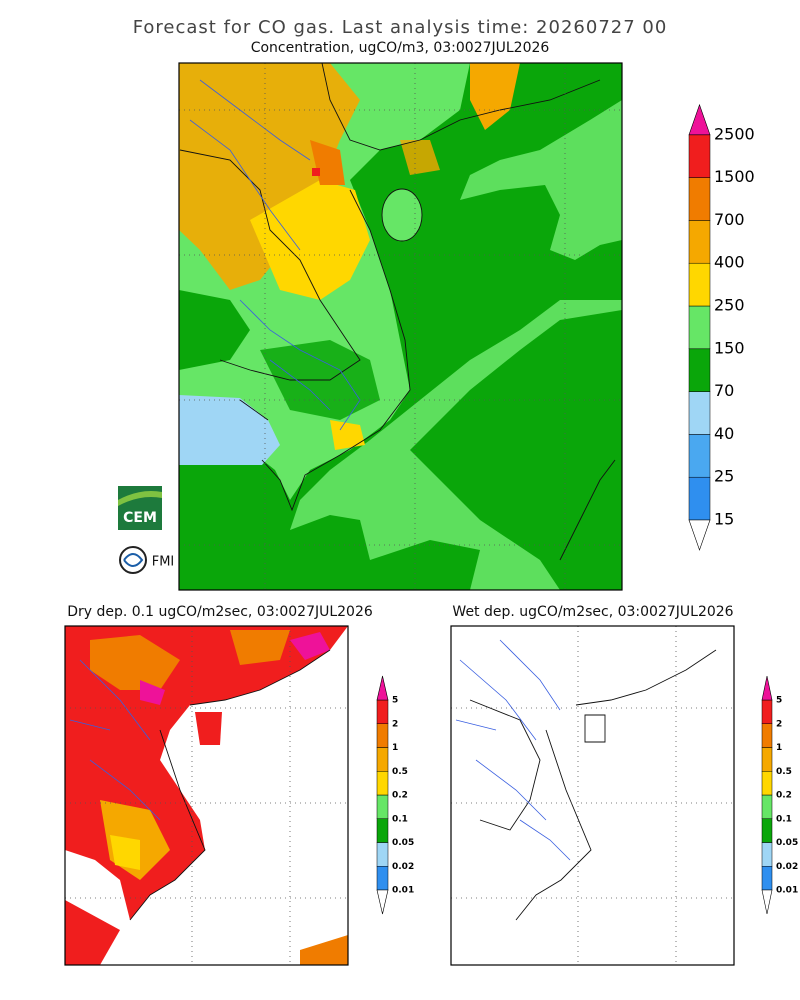 Image resolution: width=800 pixels, height=1000 pixels. I want to click on colorbar-label: 70, so click(724, 390).